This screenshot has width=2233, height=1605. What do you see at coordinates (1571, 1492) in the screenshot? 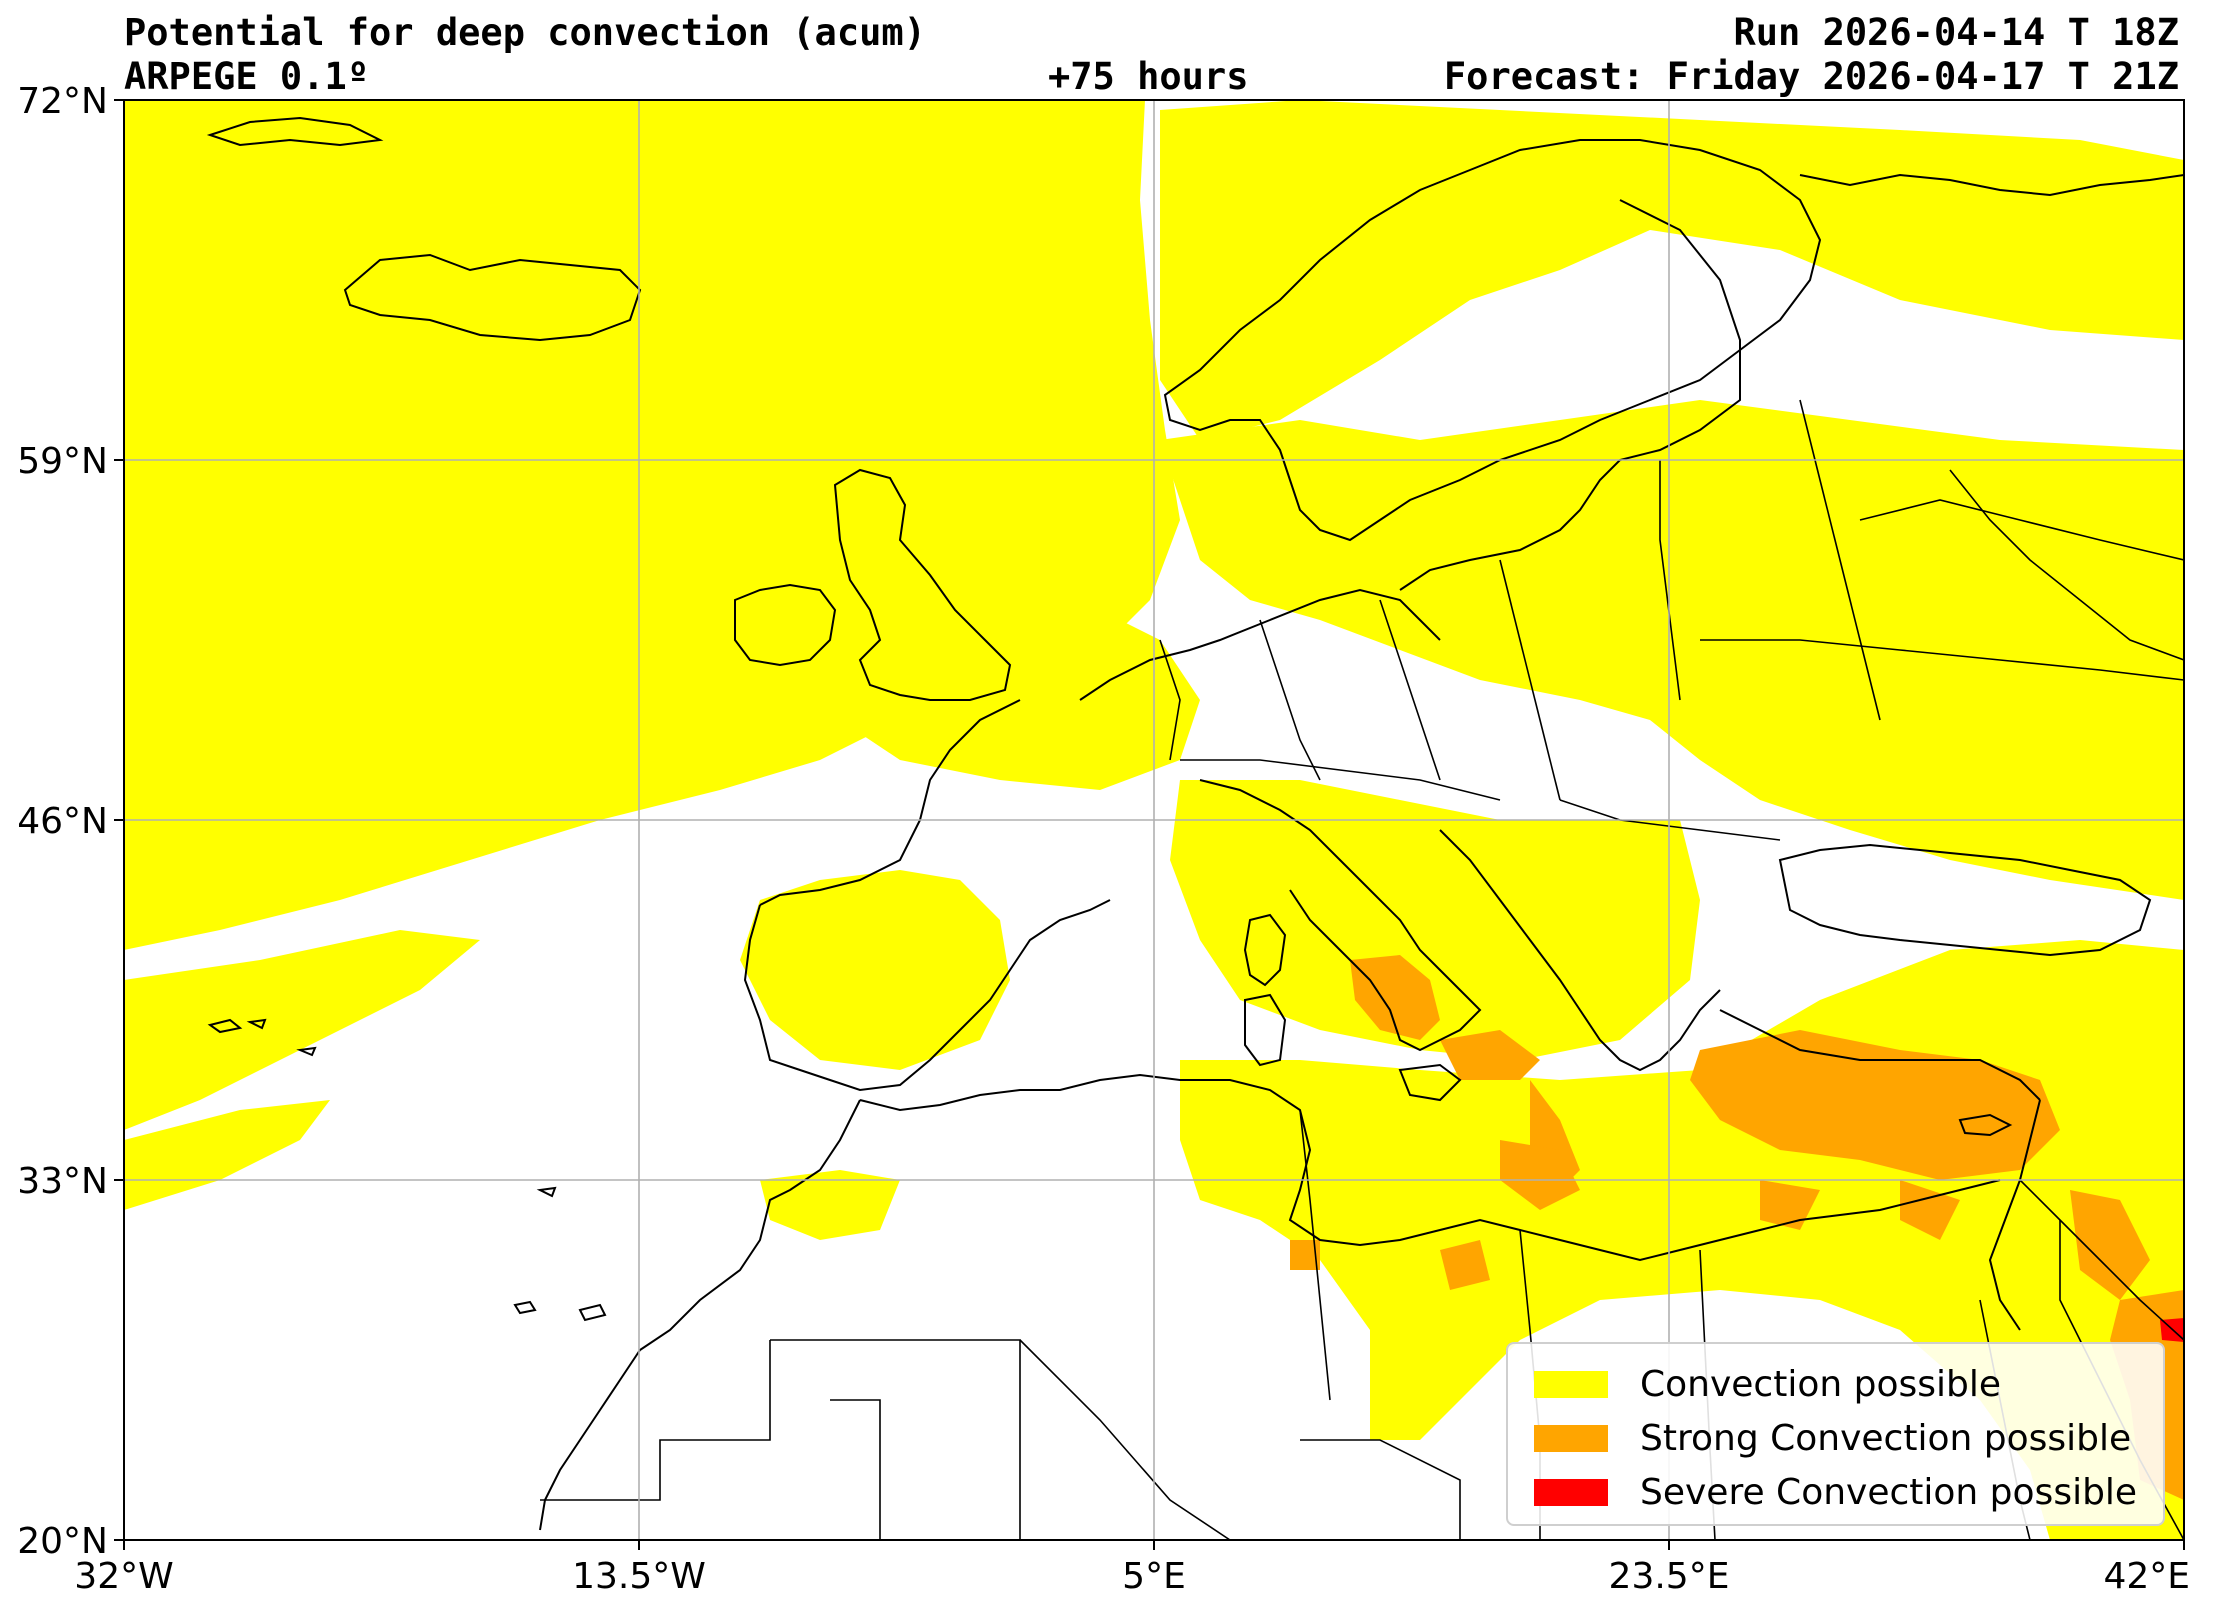
I see `legend-swatch-severe` at bounding box center [1571, 1492].